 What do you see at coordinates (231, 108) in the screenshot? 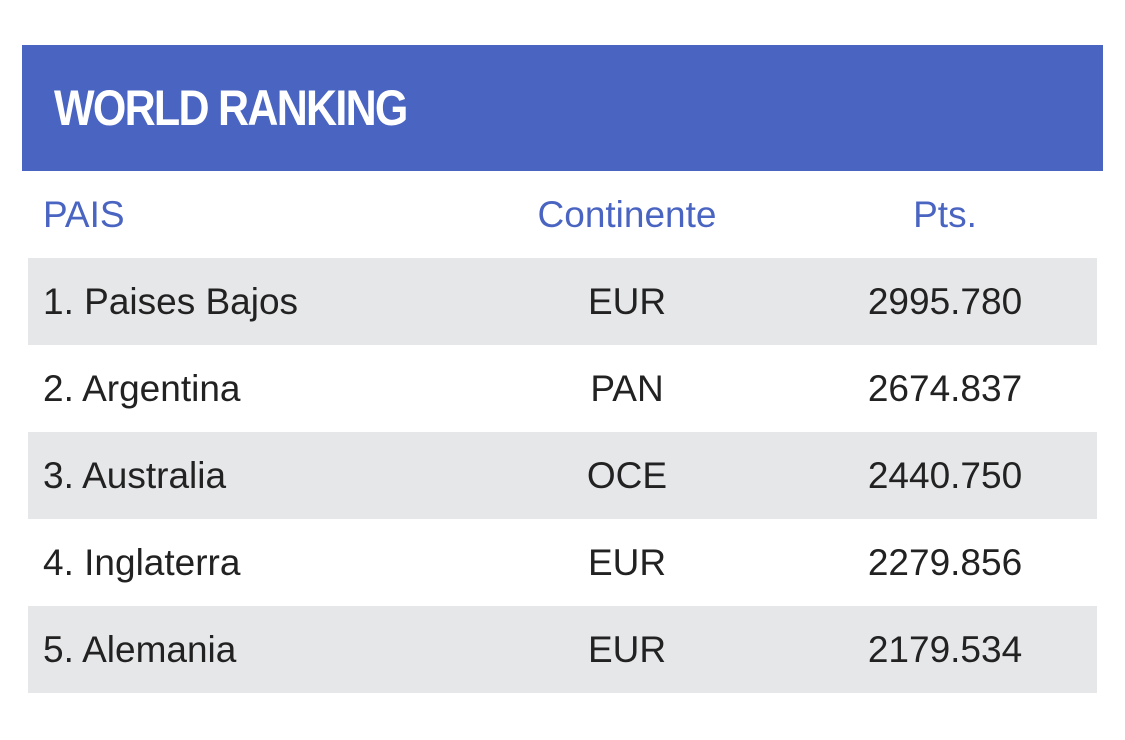
I see `ranking-title: WORLD RANKING` at bounding box center [231, 108].